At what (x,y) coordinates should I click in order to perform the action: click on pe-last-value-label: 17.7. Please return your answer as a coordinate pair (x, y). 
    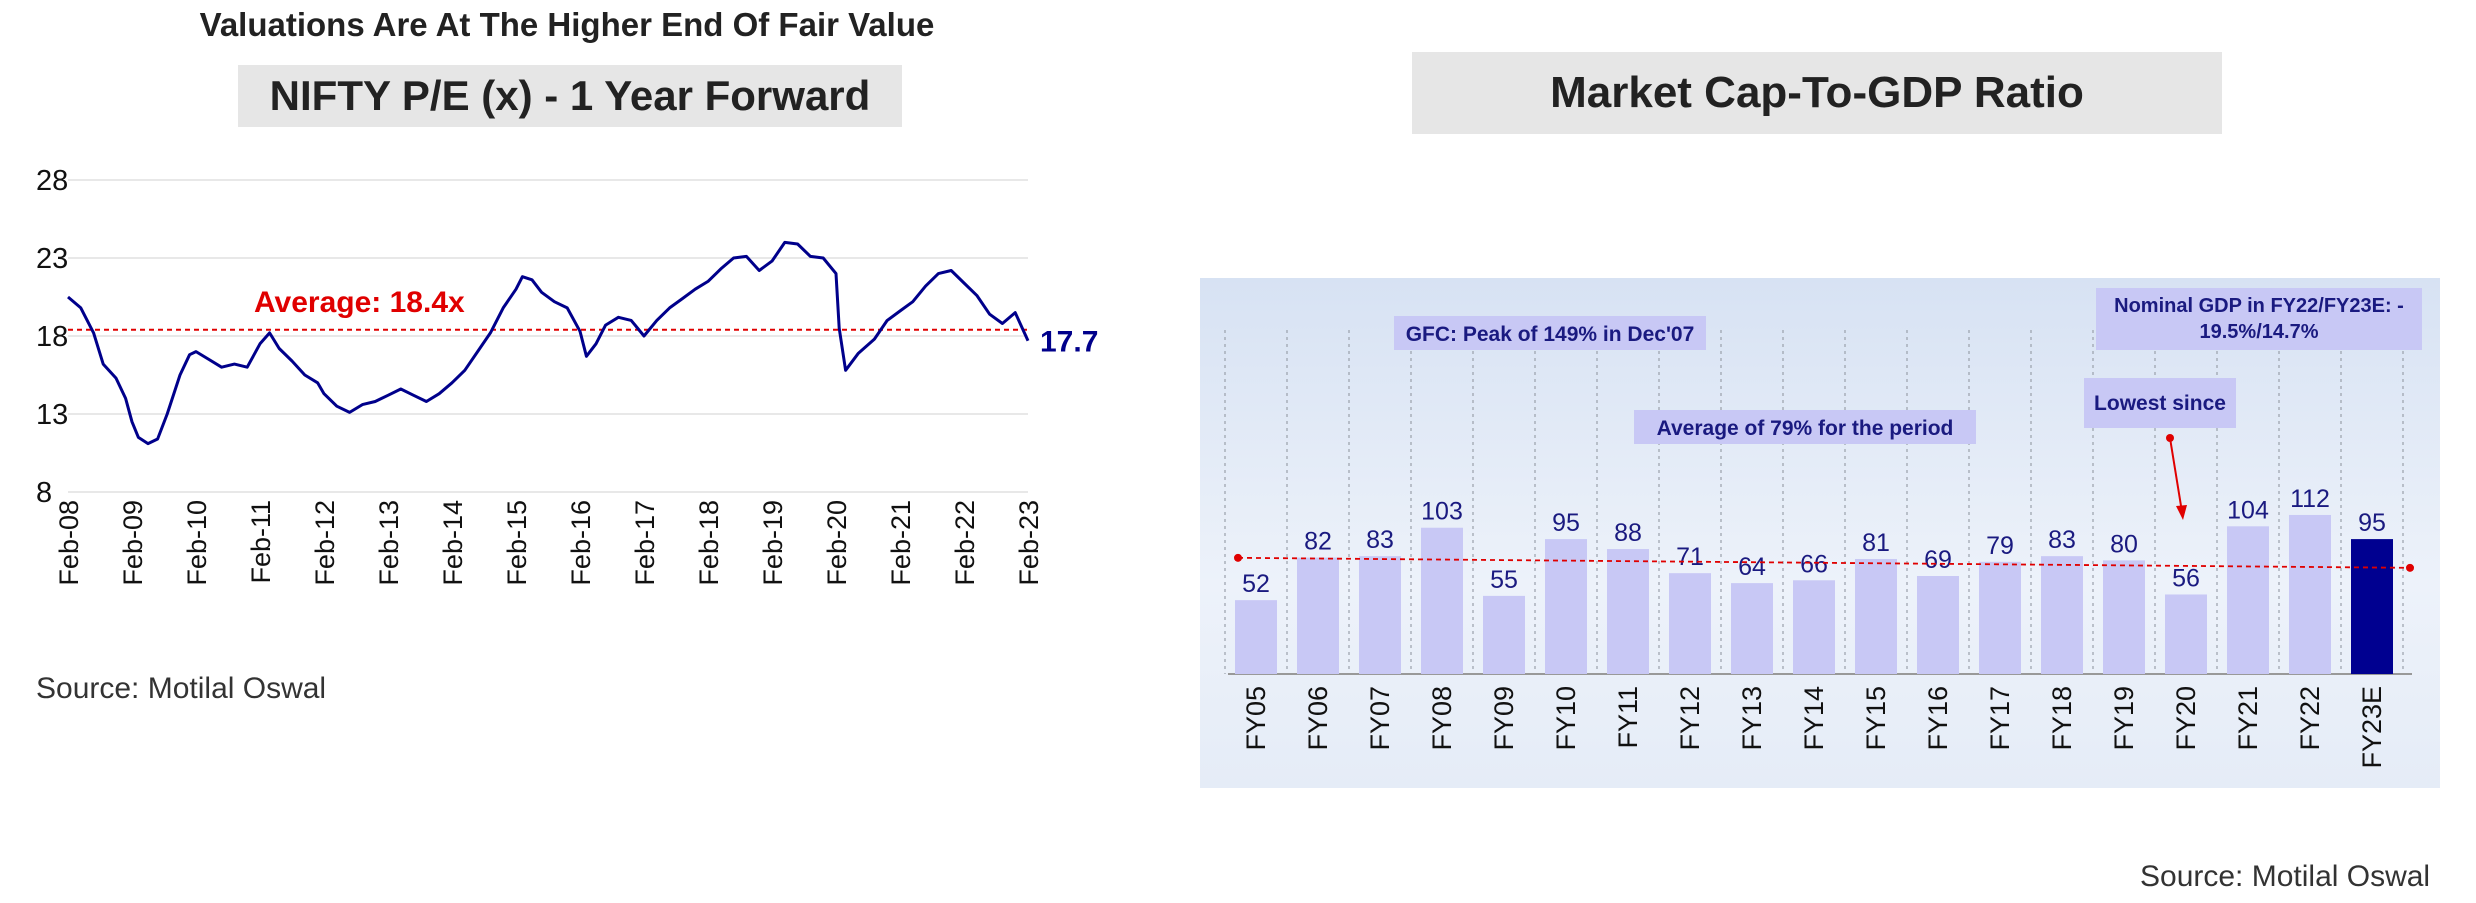
    Looking at the image, I should click on (1069, 342).